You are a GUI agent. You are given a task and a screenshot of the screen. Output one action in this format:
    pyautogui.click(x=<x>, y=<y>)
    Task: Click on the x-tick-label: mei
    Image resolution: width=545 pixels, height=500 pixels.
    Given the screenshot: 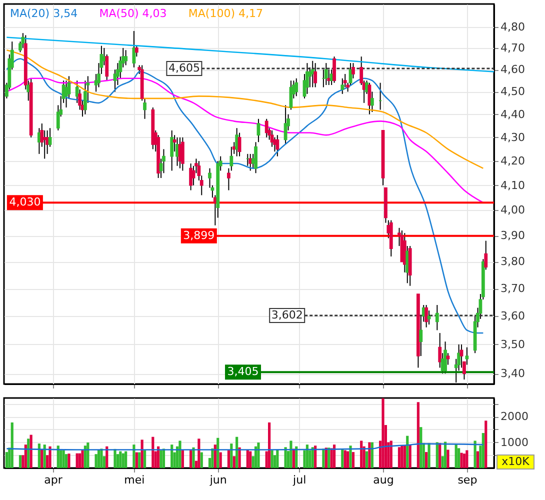 What is the action you would take?
    pyautogui.click(x=134, y=480)
    